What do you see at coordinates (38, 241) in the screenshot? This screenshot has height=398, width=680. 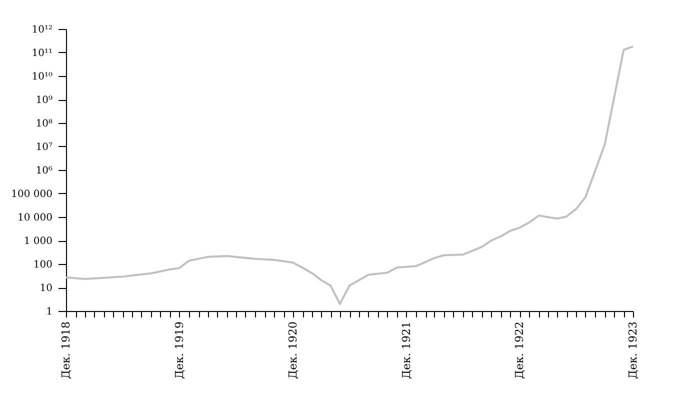 I see `y-tick-label: 1 000` at bounding box center [38, 241].